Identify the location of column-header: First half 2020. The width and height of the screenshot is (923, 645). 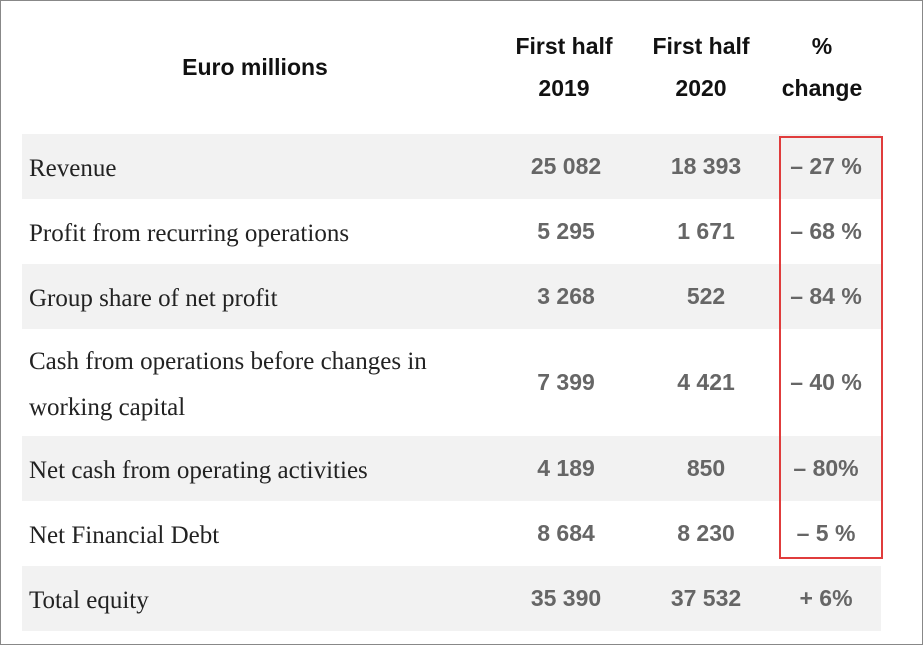
(701, 67).